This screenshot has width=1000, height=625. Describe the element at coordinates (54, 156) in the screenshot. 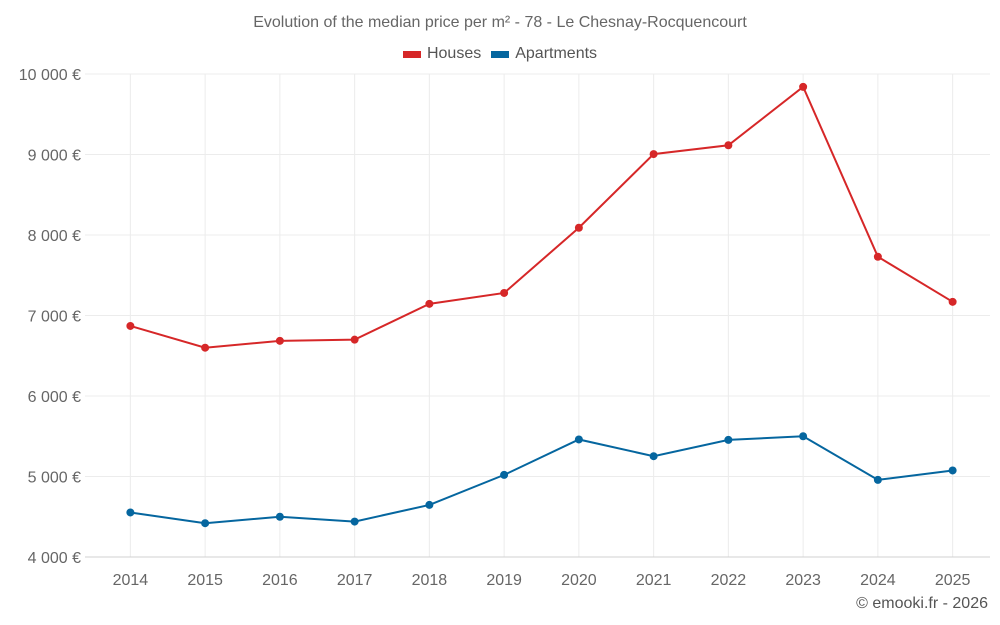

I see `y-tick-label: 9 000 €` at that location.